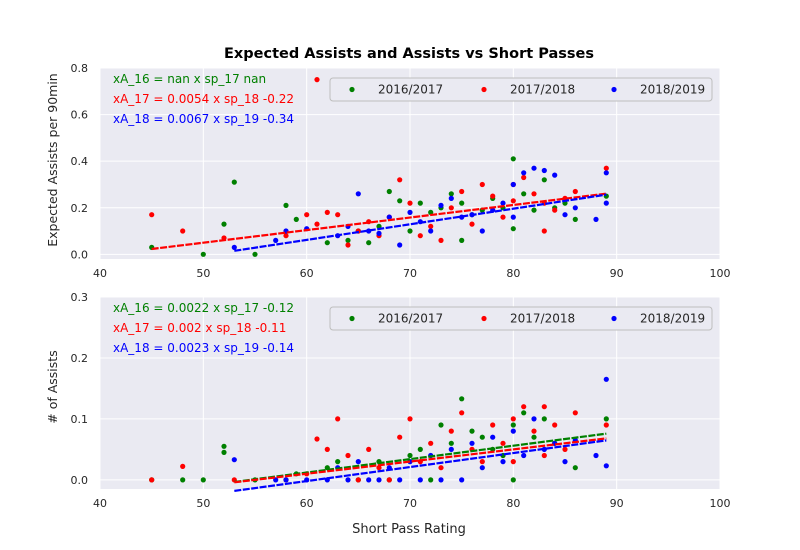 This screenshot has width=800, height=550. I want to click on equation-annotation: xA_18 = 0.0023 x sp_19 -0.14, so click(203, 348).